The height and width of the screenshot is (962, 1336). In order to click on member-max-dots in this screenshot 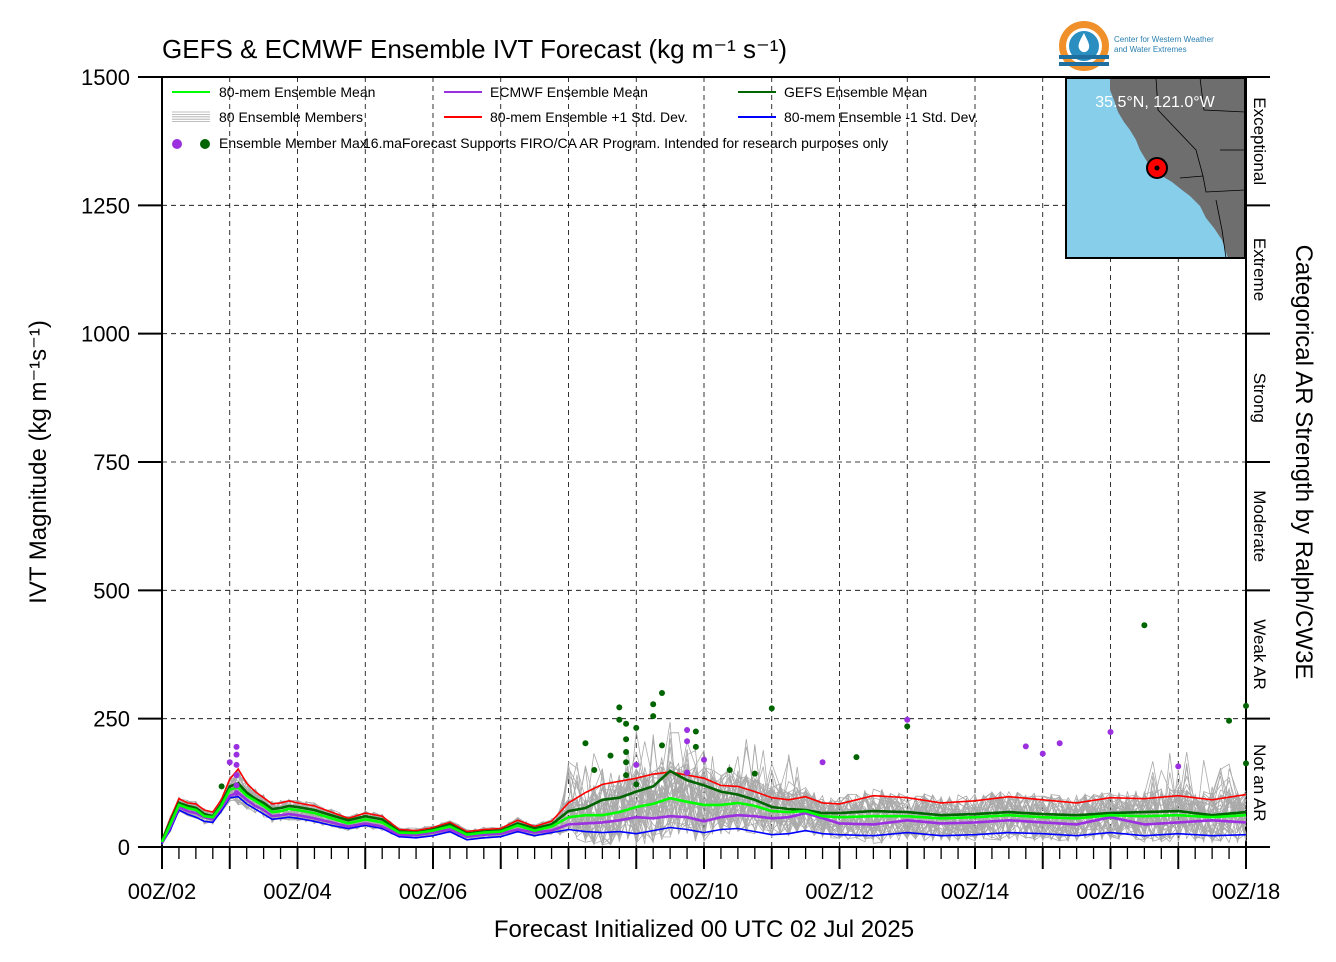, I will do `click(733, 709)`.